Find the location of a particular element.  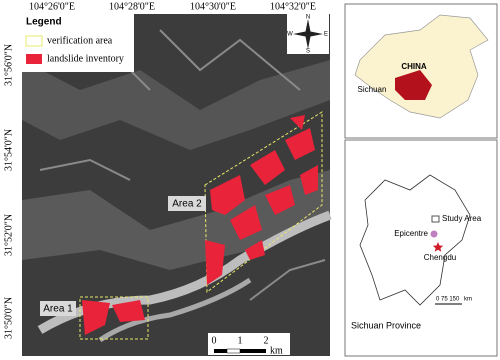

north-arrow: N E S W is located at coordinates (308, 34).